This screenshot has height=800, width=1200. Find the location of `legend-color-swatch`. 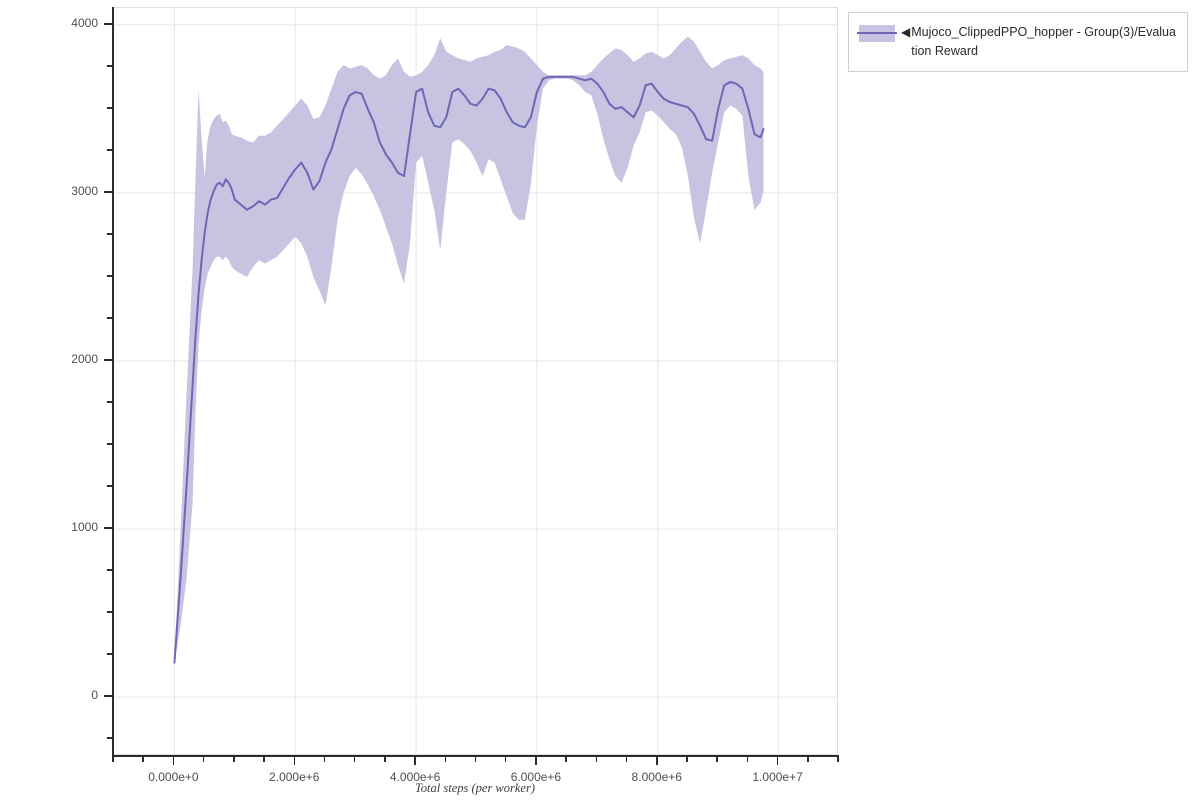

legend-color-swatch is located at coordinates (877, 33).